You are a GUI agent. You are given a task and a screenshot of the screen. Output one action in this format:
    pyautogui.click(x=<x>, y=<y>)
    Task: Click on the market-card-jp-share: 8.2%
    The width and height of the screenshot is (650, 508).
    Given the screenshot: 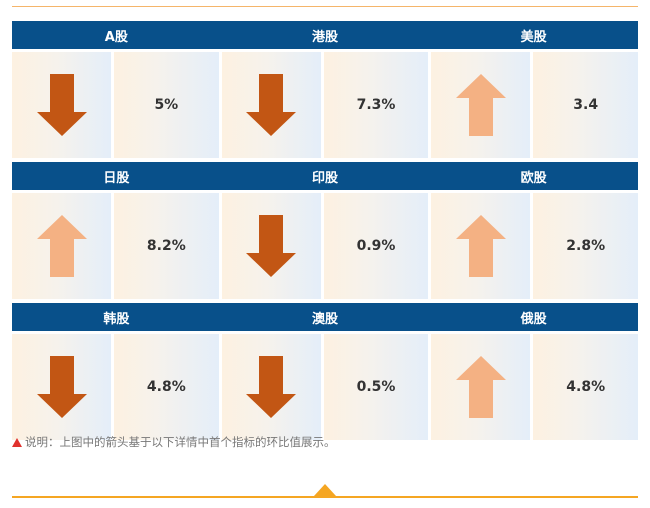 What is the action you would take?
    pyautogui.click(x=115, y=246)
    